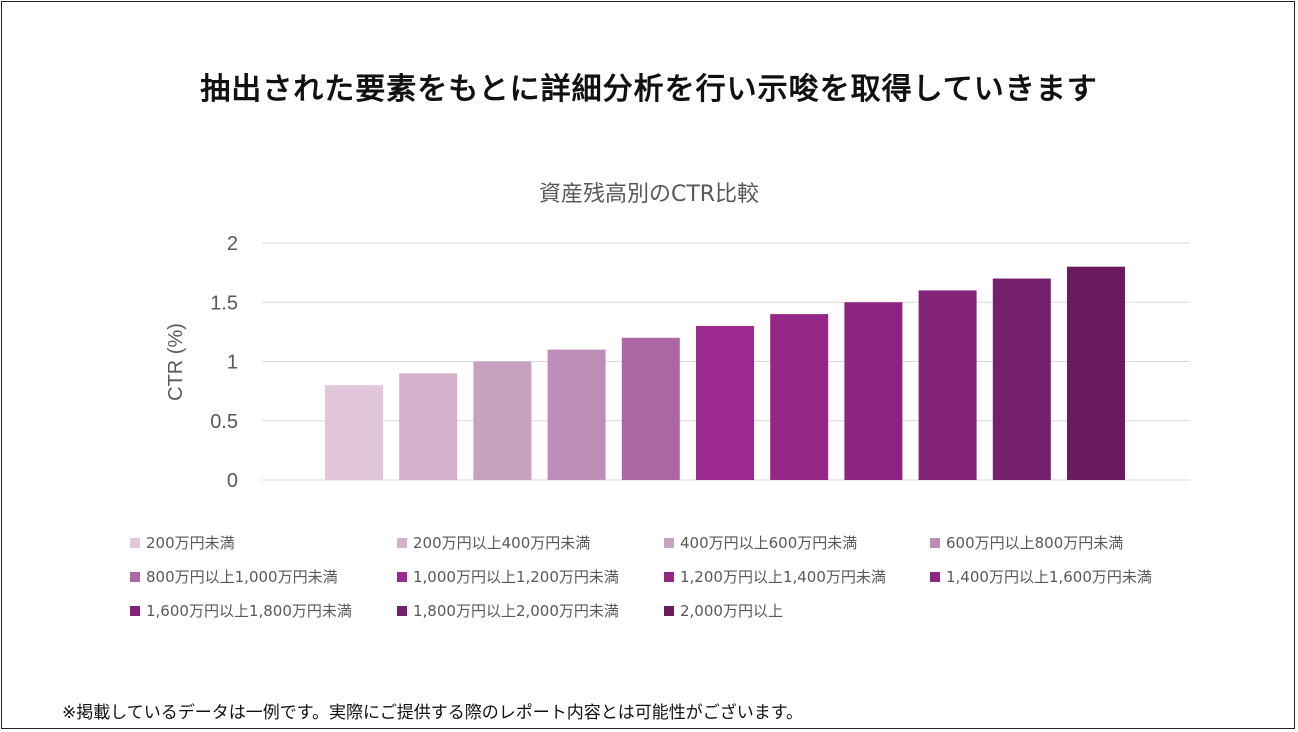 This screenshot has height=732, width=1298. I want to click on legend-label: 2,000万円以上, so click(731, 611).